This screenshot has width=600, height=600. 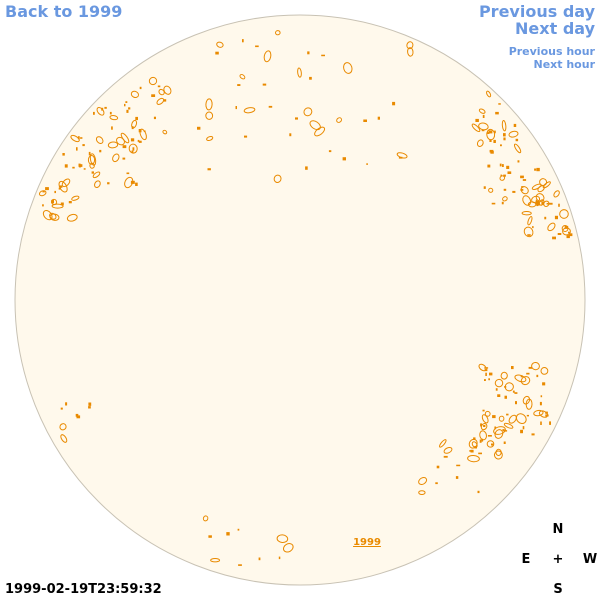 I want to click on back-to-year-link: Back to 1999, so click(x=64, y=11).